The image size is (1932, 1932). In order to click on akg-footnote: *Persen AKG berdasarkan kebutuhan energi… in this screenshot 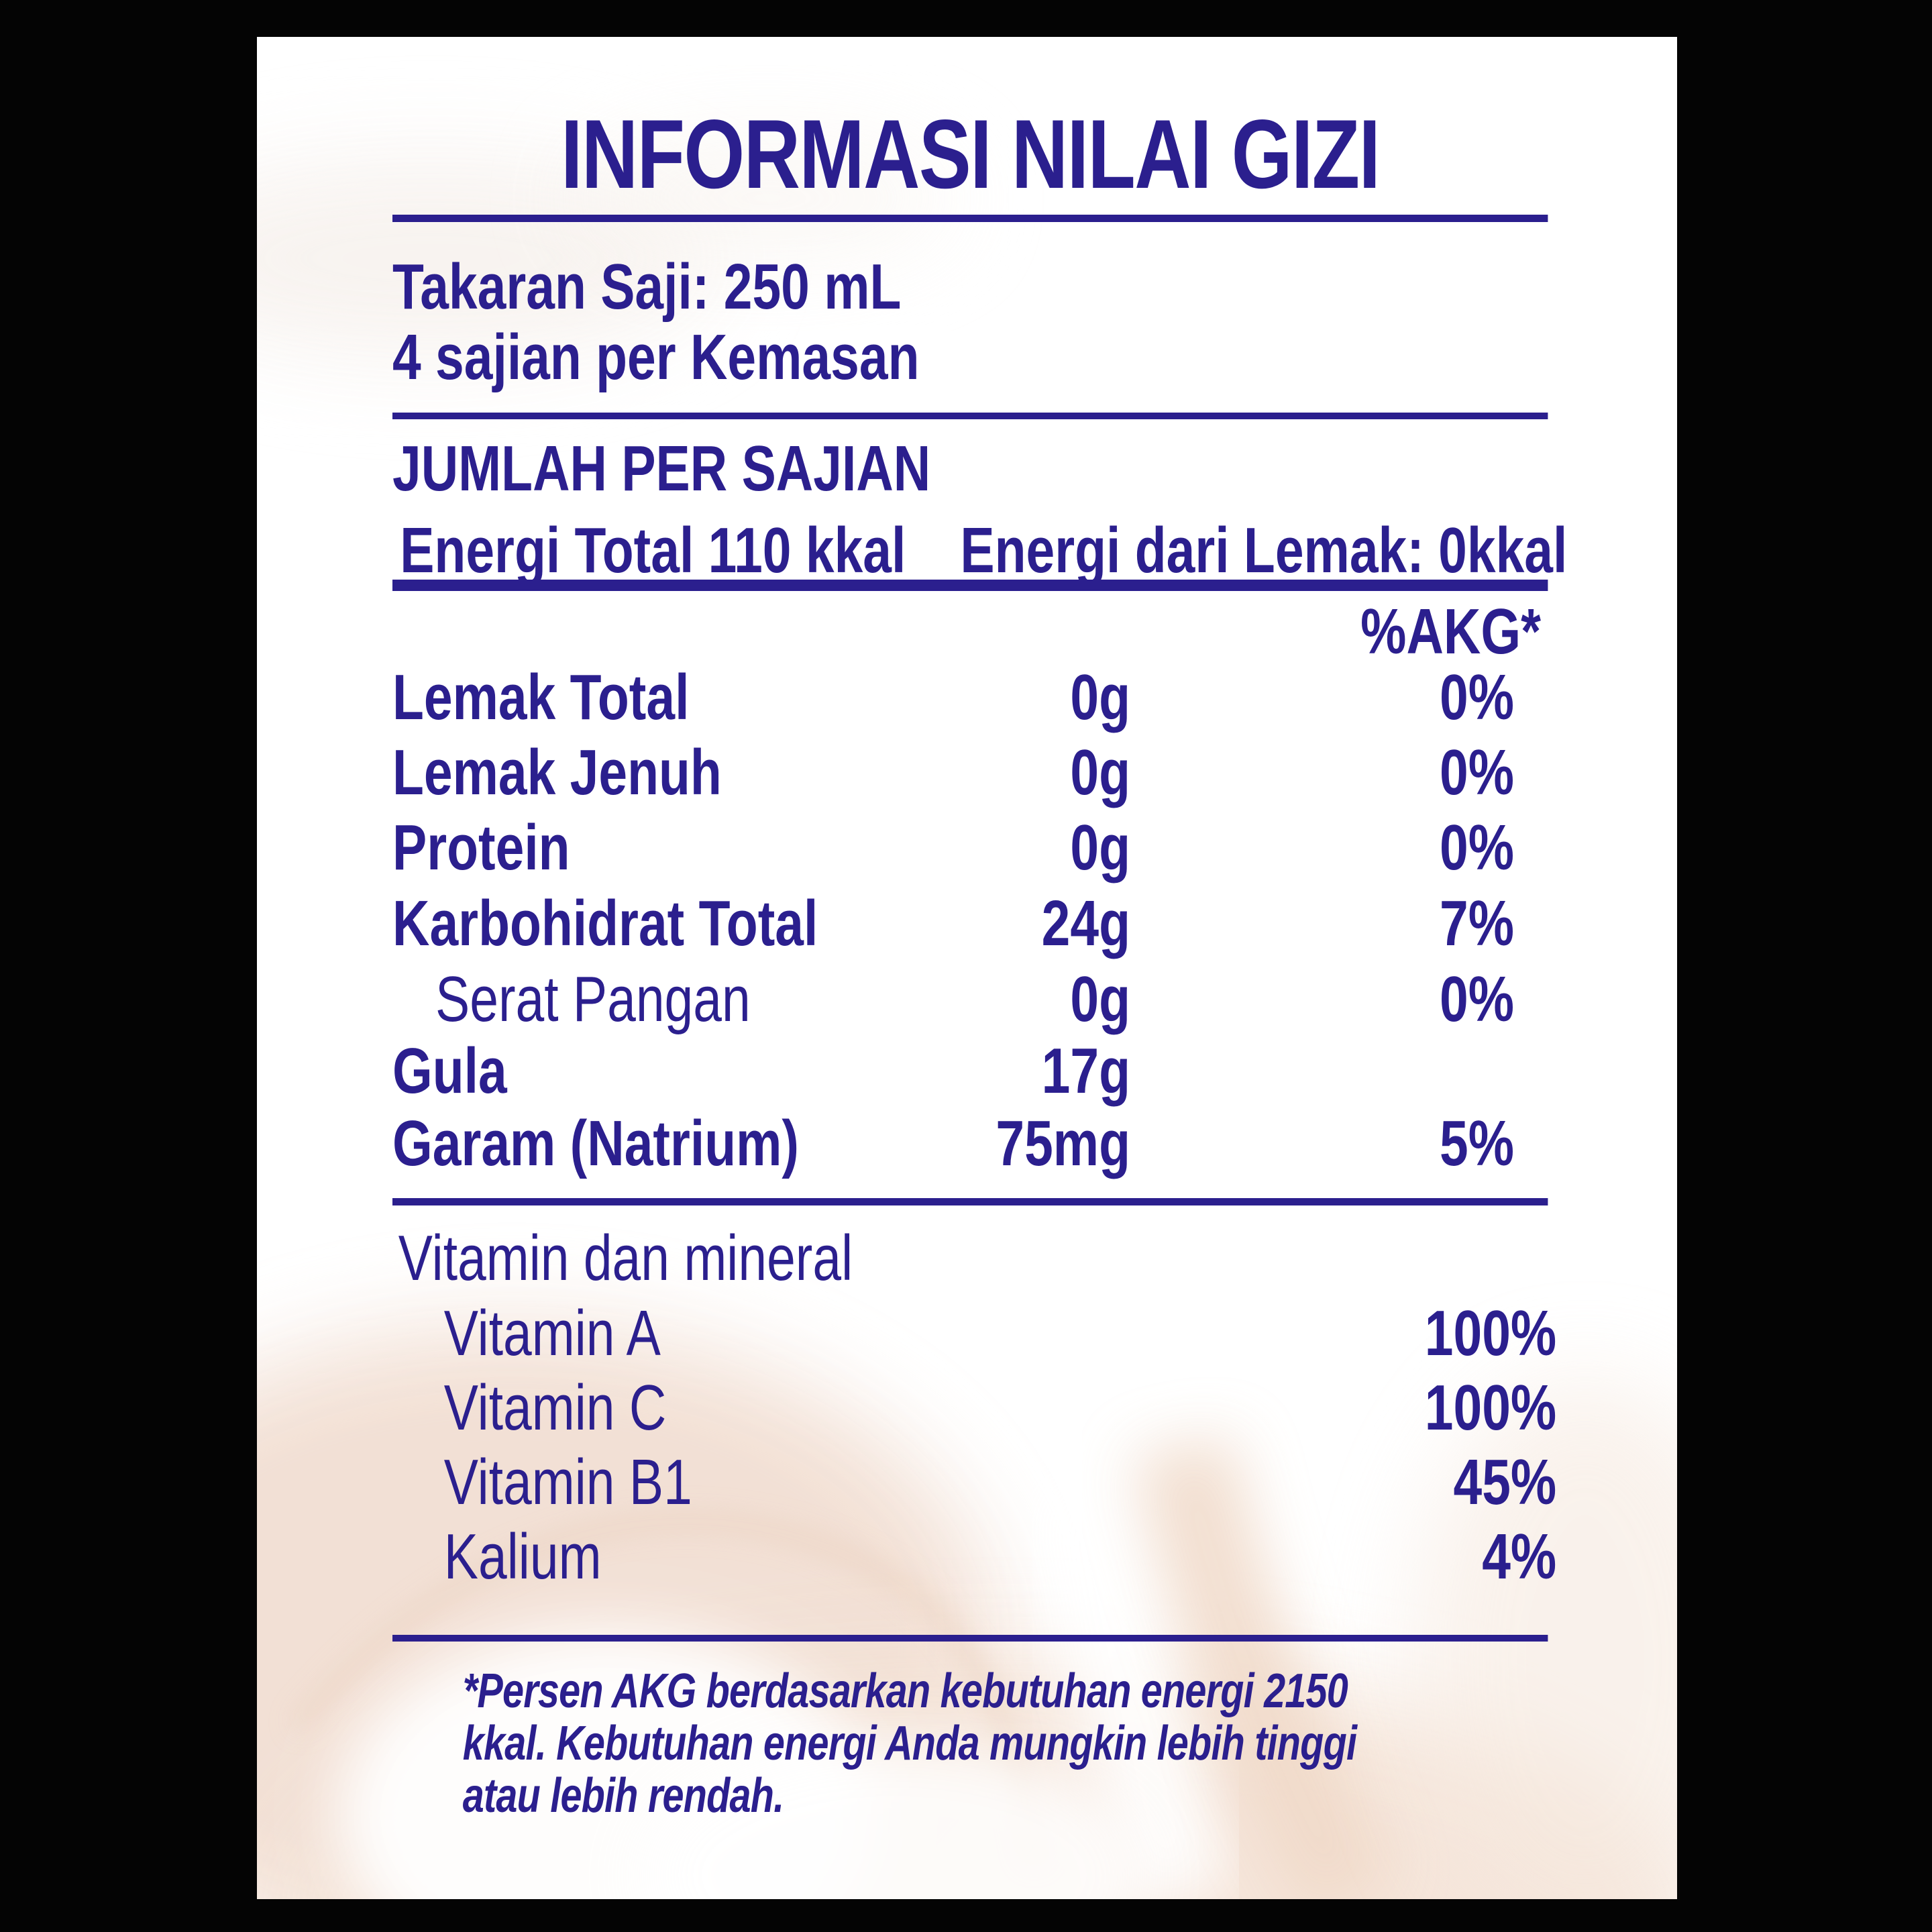, I will do `click(909, 1743)`.